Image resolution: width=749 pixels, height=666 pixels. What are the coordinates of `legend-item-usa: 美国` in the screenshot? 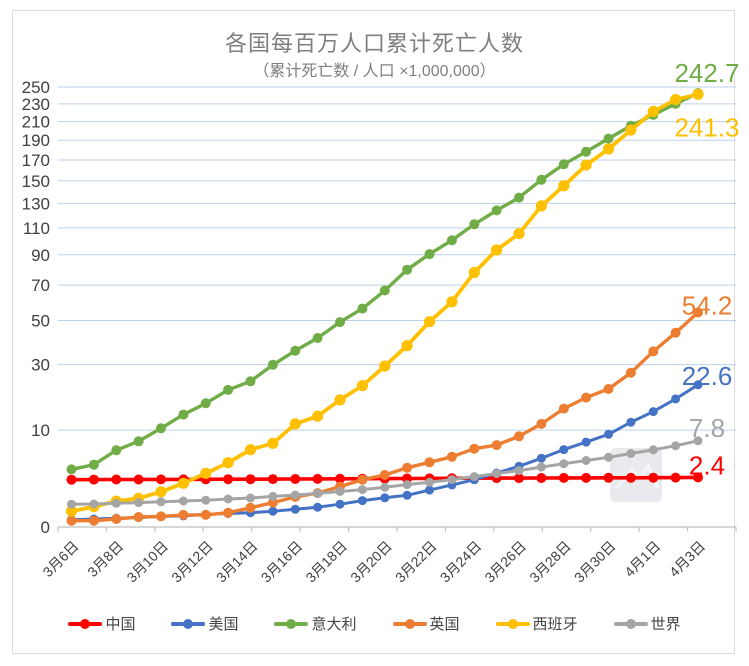 It's located at (204, 623).